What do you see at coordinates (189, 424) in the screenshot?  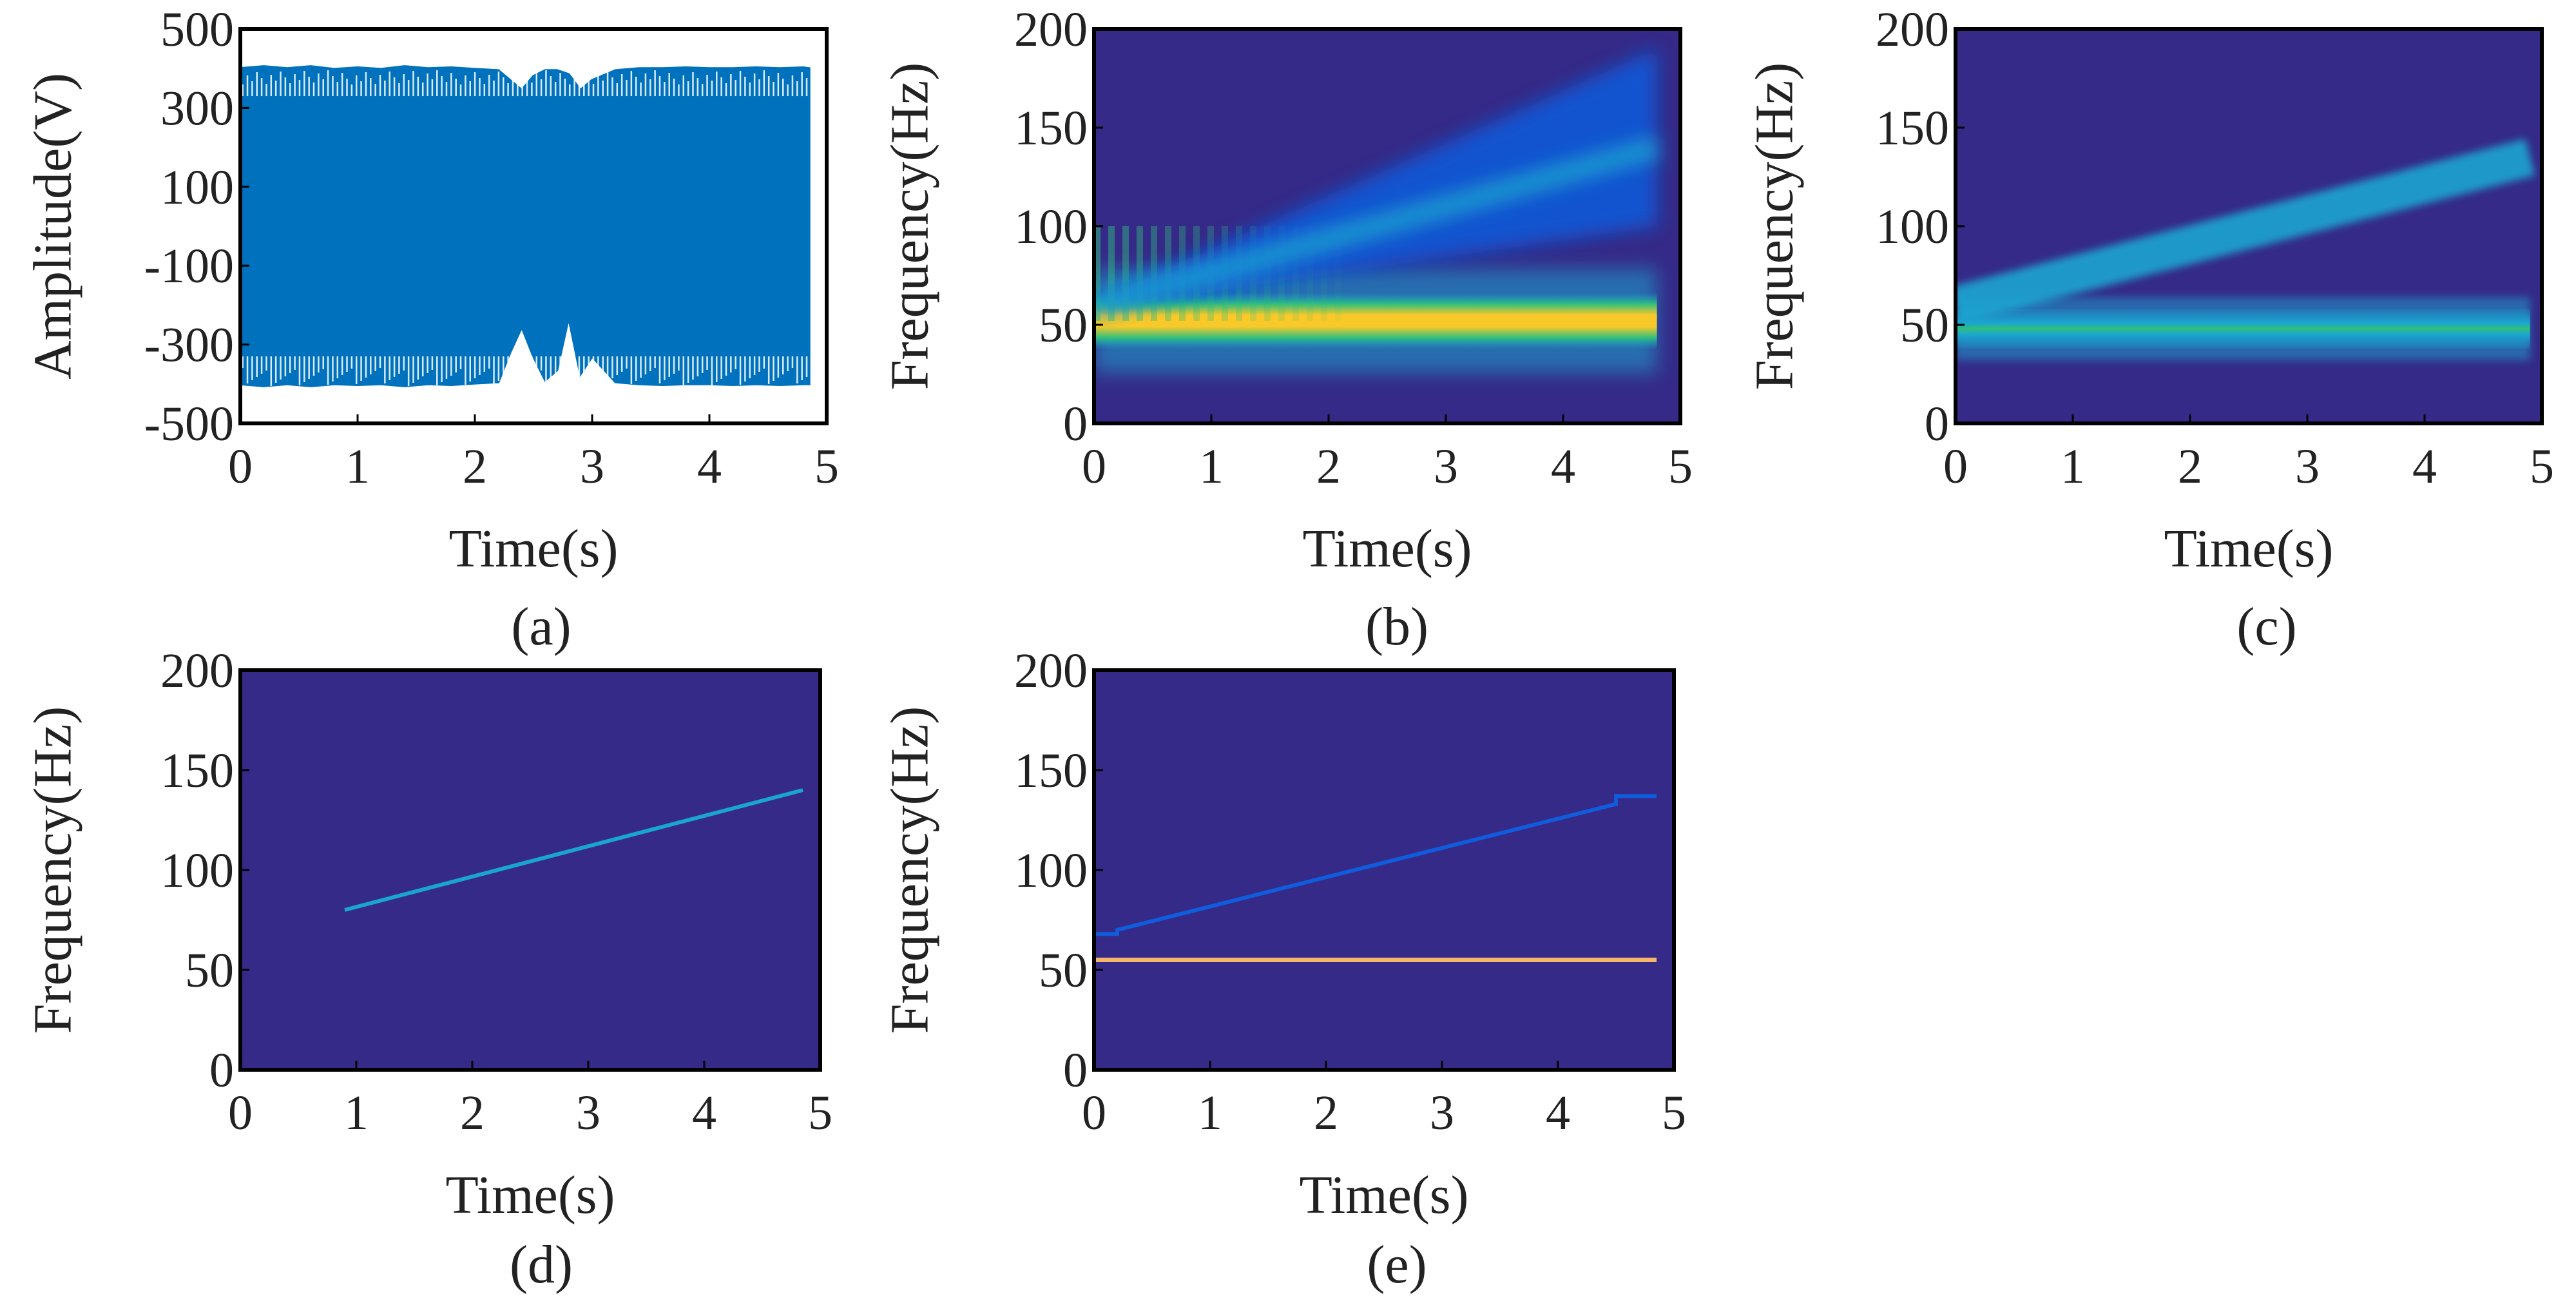 I see `y-tick-label: -500` at bounding box center [189, 424].